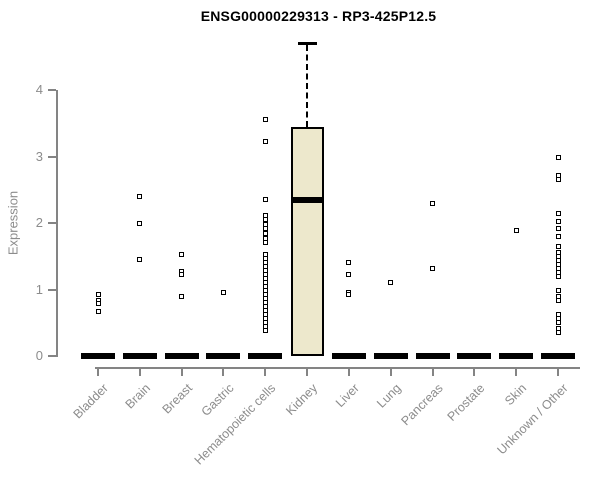  What do you see at coordinates (302, 399) in the screenshot?
I see `x-tick-label-kidney: Kidney` at bounding box center [302, 399].